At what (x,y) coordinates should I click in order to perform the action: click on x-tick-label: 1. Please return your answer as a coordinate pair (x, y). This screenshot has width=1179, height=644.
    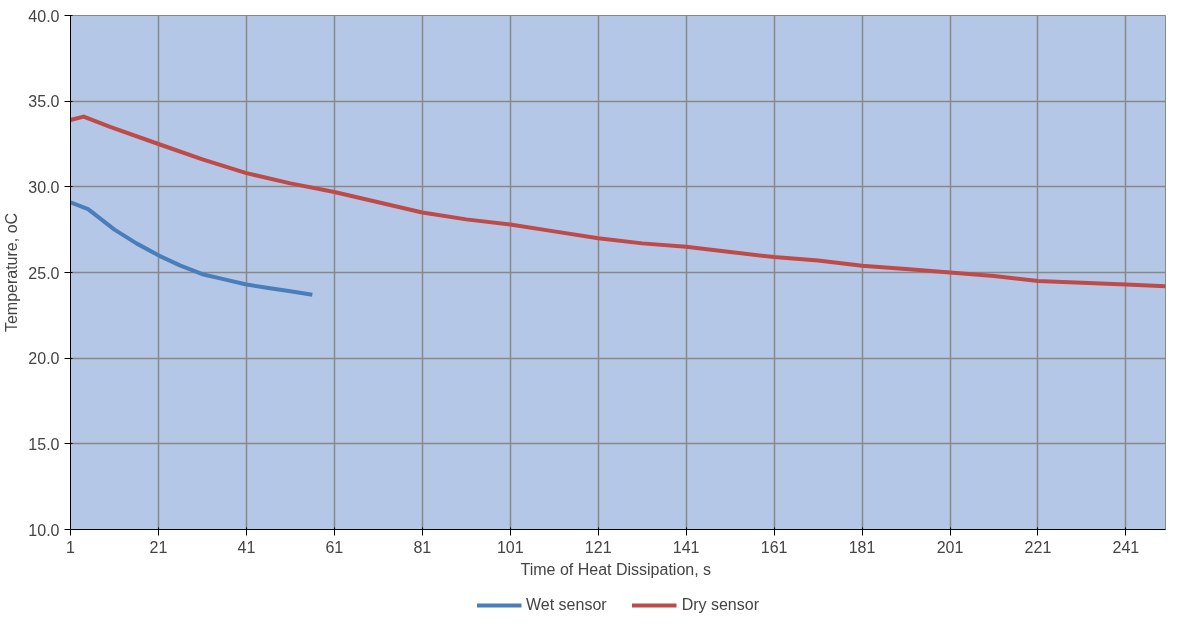
    Looking at the image, I should click on (71, 547).